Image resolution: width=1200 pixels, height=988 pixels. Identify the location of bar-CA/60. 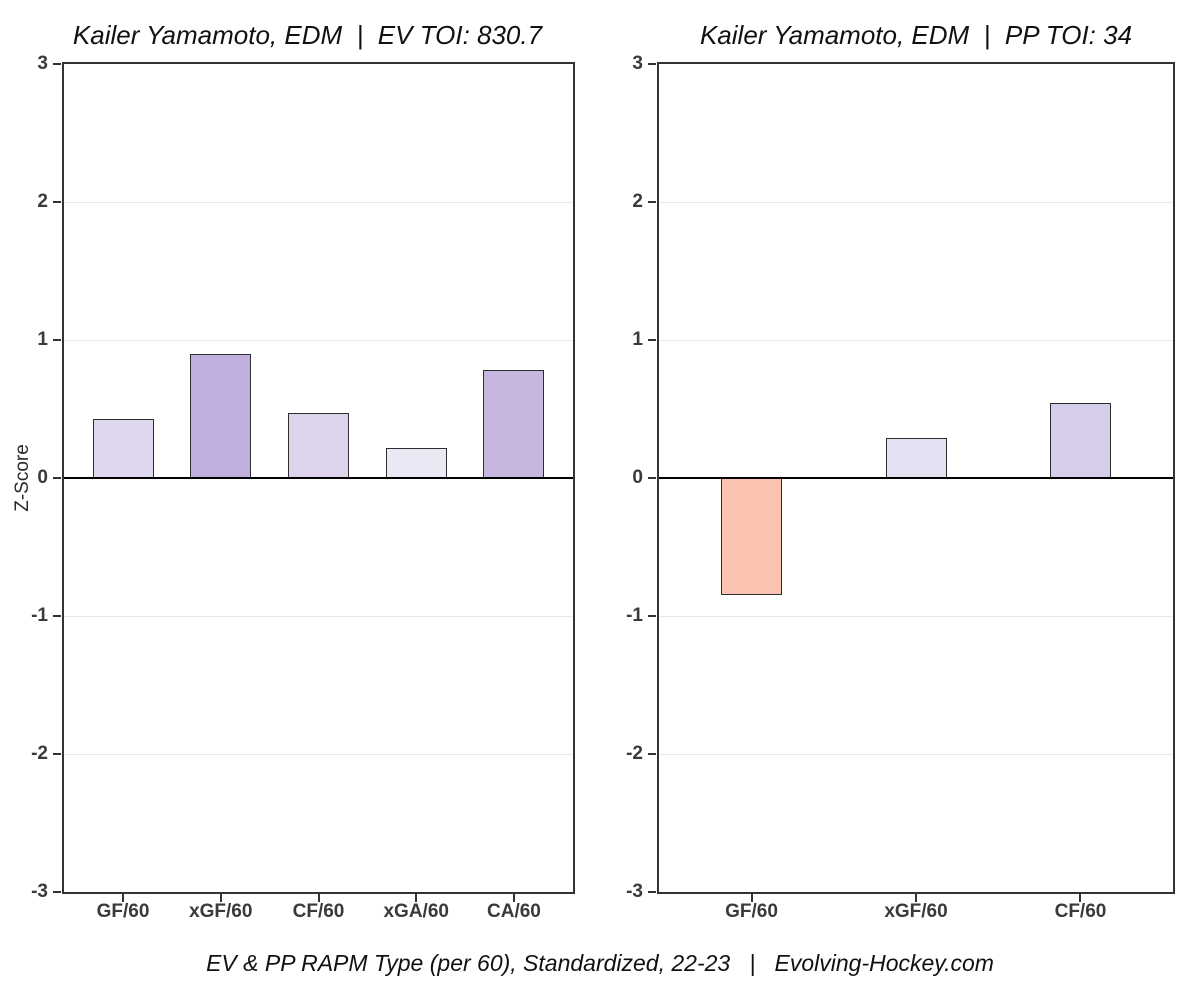
(514, 424).